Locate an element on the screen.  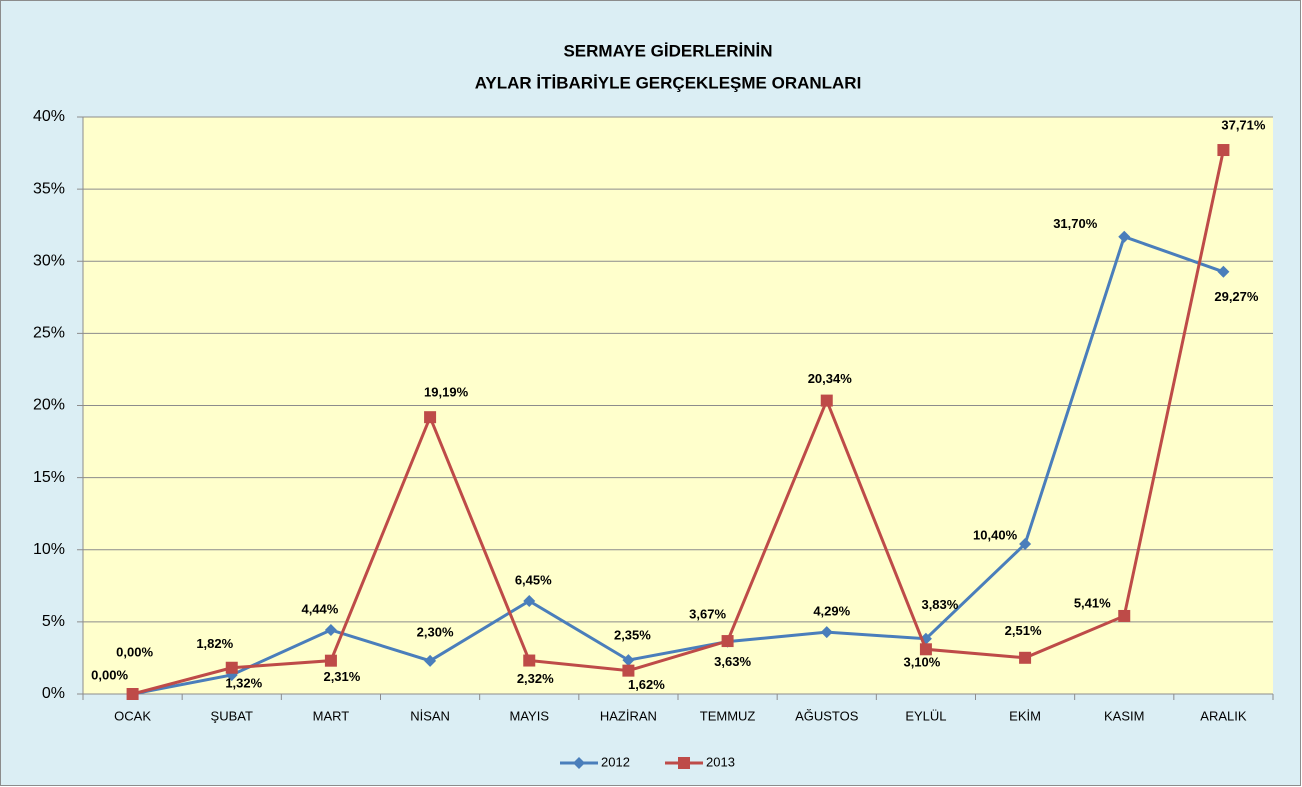
x-tick-label: MART is located at coordinates (331, 715).